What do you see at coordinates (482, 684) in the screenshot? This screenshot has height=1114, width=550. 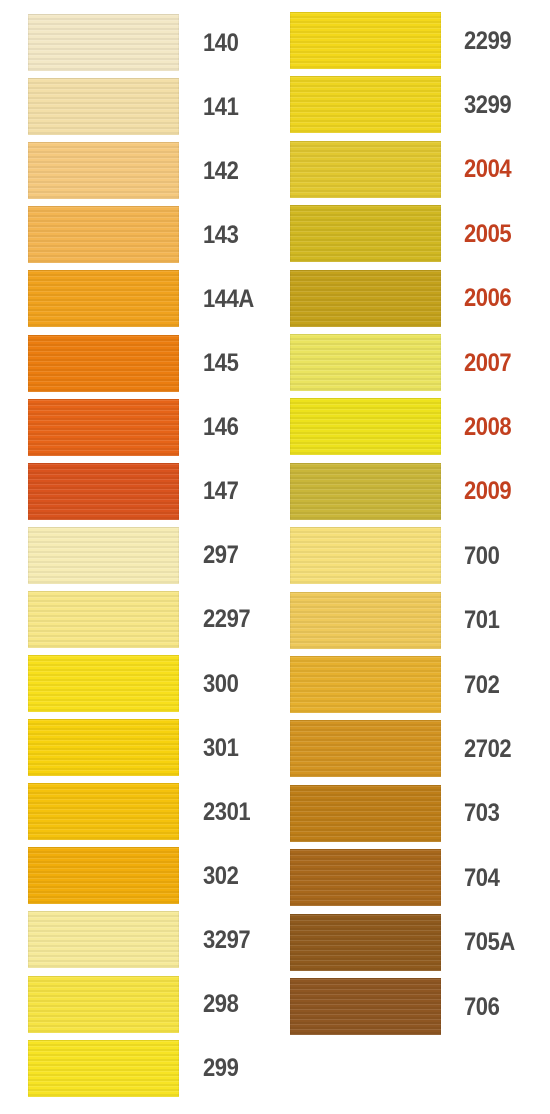 I see `swatch-label: 702` at bounding box center [482, 684].